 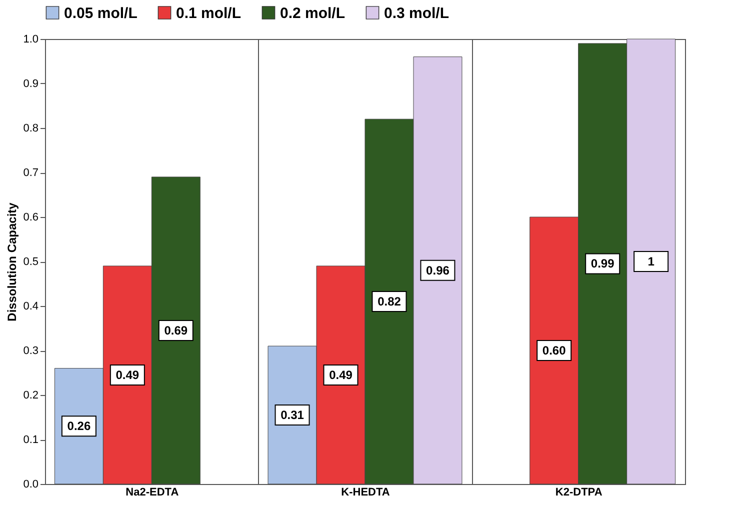 What do you see at coordinates (30, 173) in the screenshot?
I see `y-tick-label: 0.7` at bounding box center [30, 173].